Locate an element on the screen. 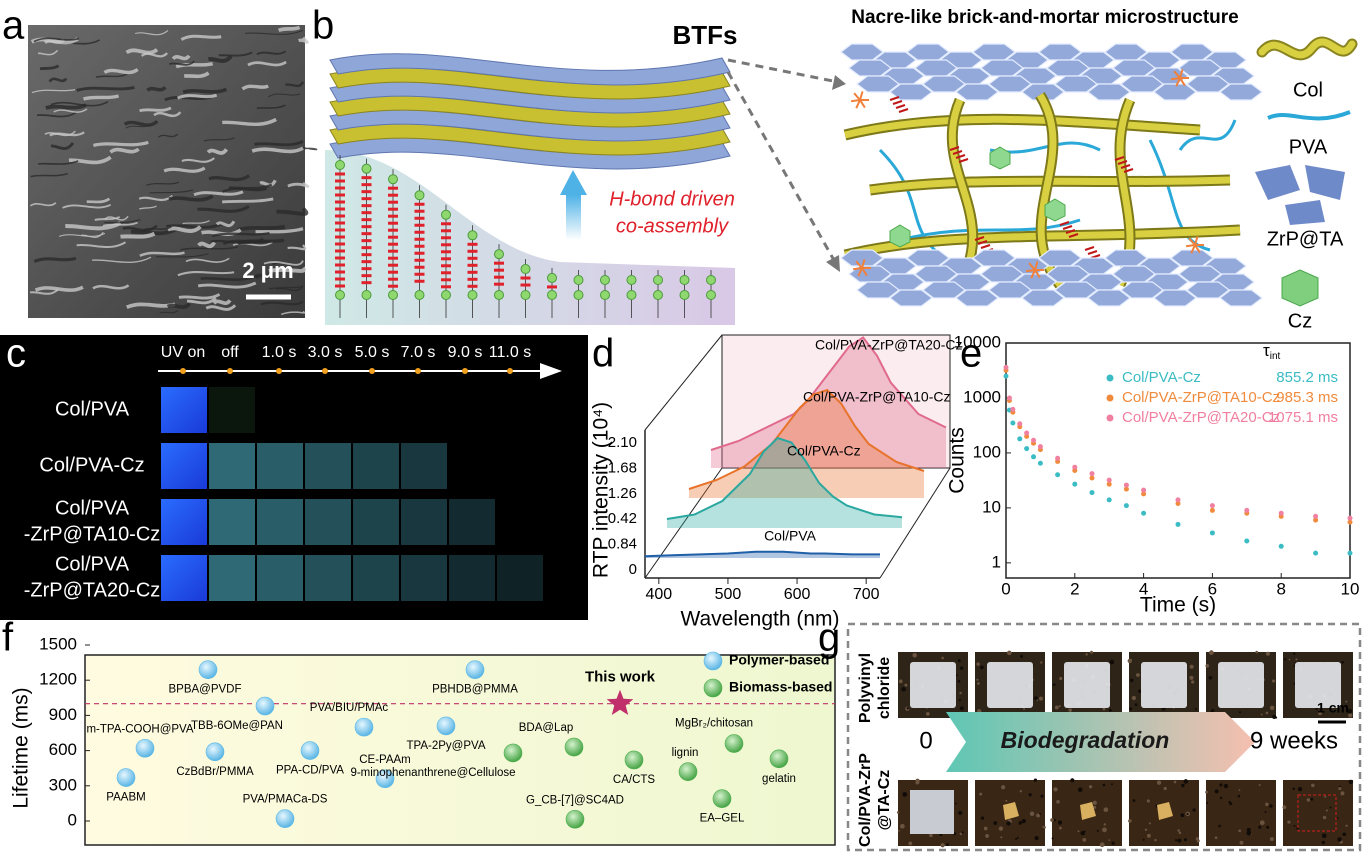  legend-text: Col/PVA-ZrP@TA10-Cz is located at coordinates (1201, 397).